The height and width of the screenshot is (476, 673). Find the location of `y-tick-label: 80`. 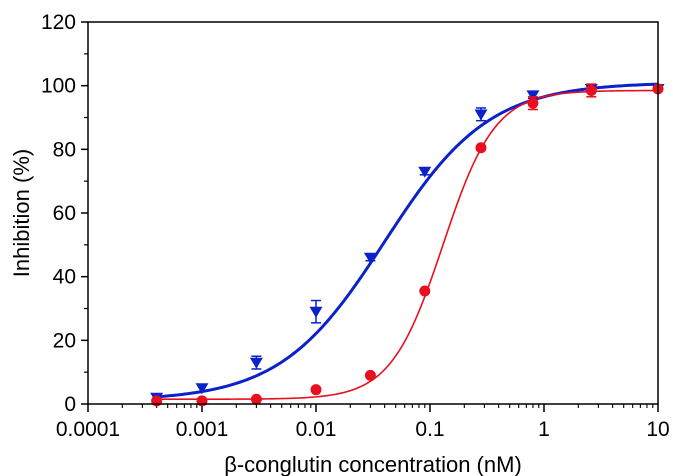

y-tick-label: 80 is located at coordinates (64, 149).